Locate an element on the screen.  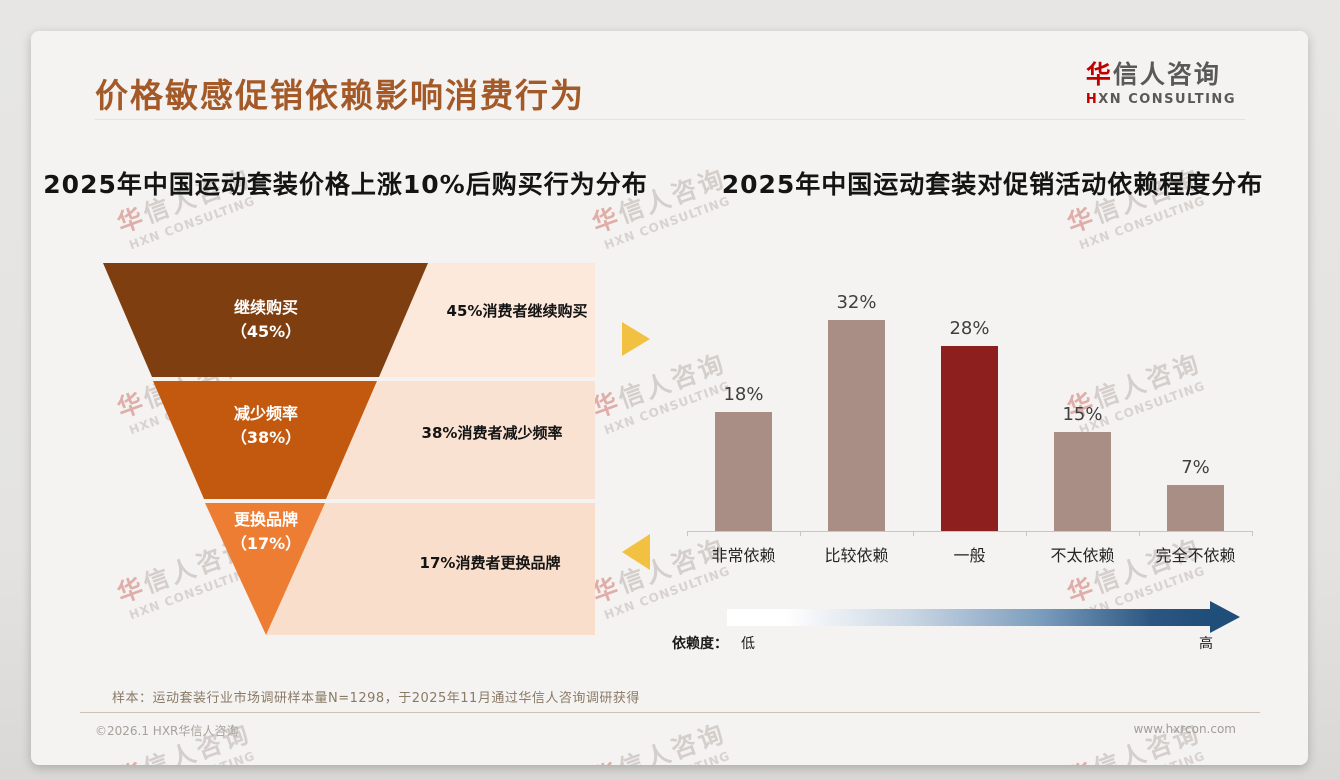
gradient-arrow-head-icon is located at coordinates (1225, 617).